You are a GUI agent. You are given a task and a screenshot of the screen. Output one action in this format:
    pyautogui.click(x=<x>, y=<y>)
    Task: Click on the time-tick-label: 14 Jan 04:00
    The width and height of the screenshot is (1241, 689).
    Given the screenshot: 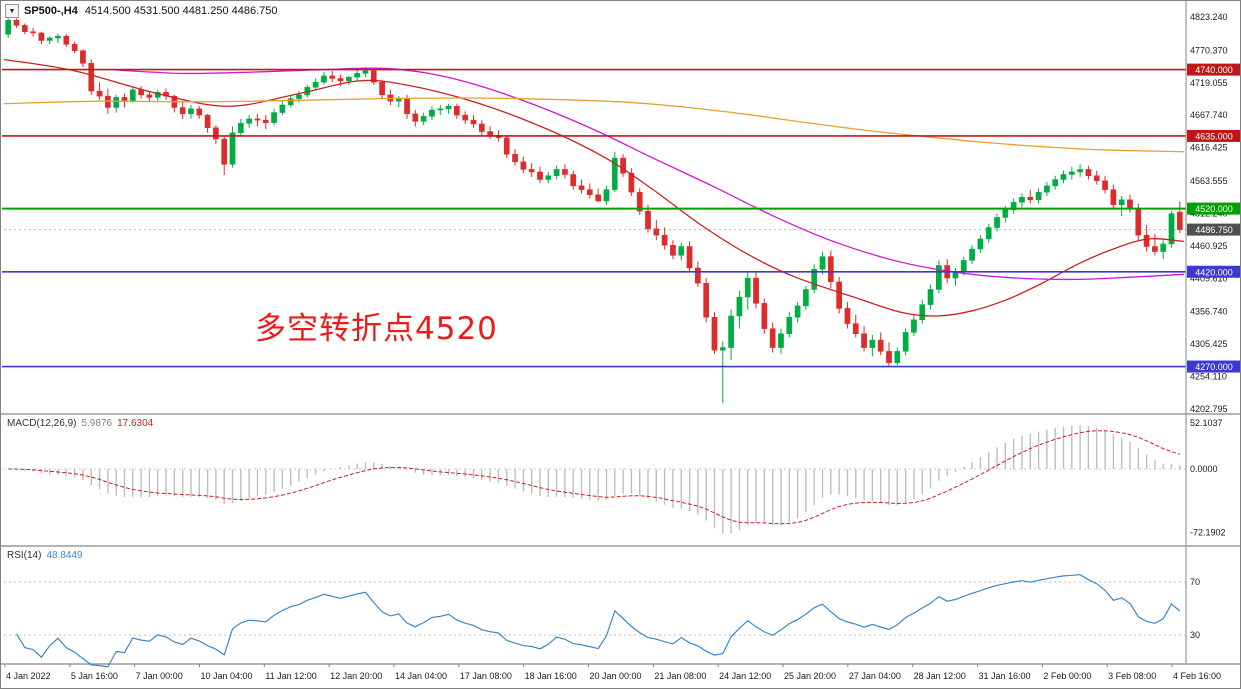 What is the action you would take?
    pyautogui.click(x=421, y=676)
    